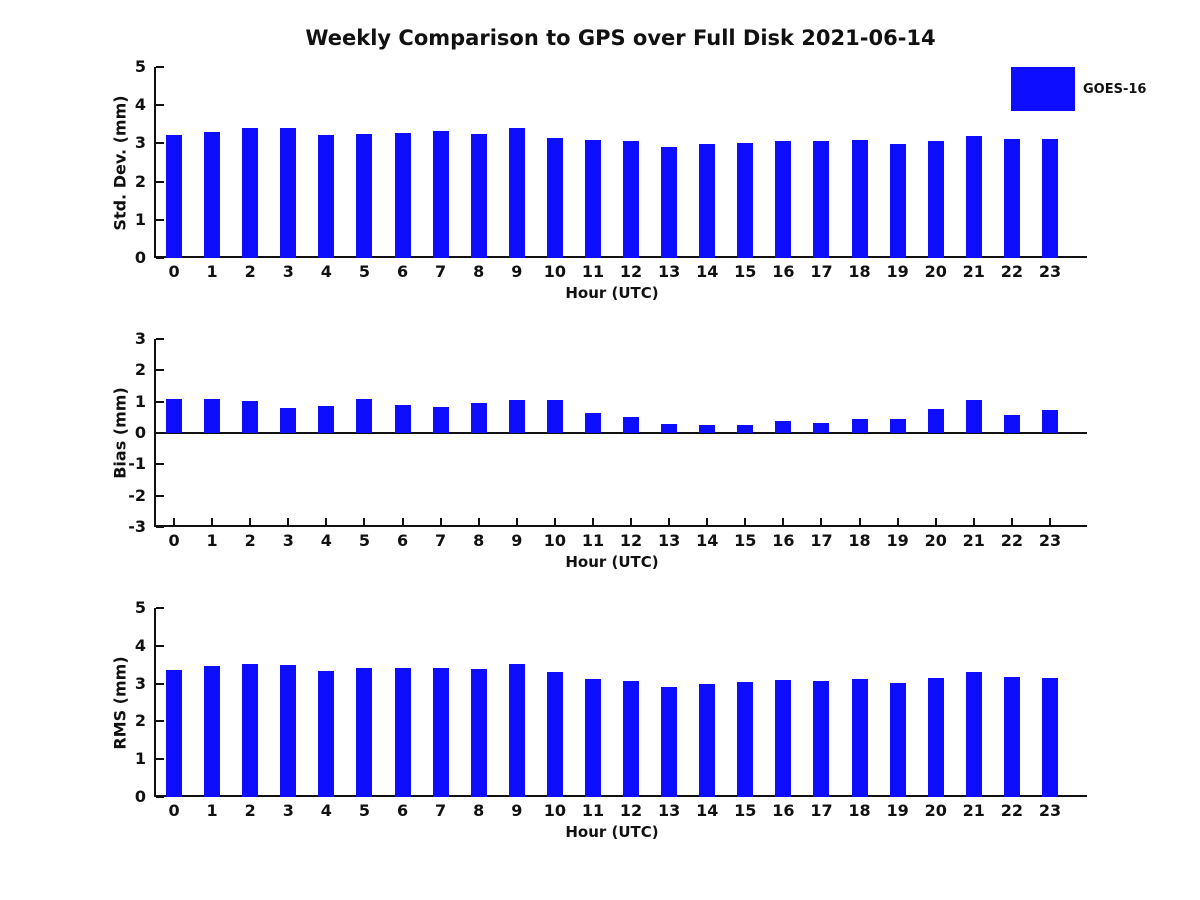 The height and width of the screenshot is (900, 1200). Describe the element at coordinates (140, 796) in the screenshot. I see `y-tick-label: 0` at that location.